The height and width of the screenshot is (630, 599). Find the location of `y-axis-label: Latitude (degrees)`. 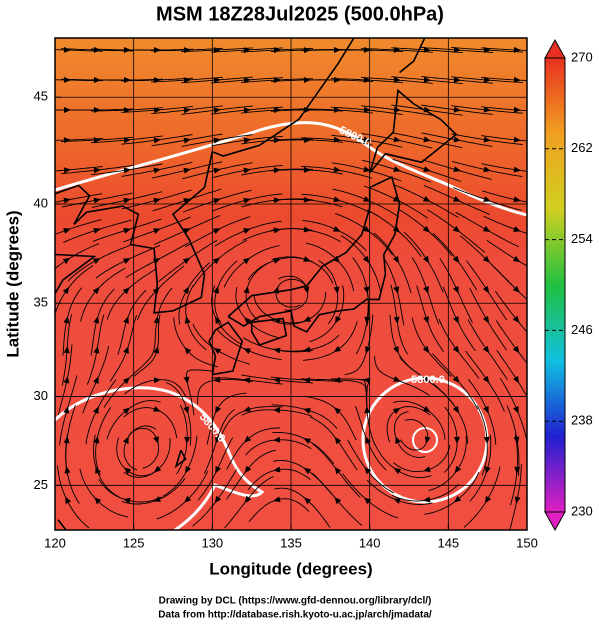

y-axis-label: Latitude (degrees) is located at coordinates (12, 283).